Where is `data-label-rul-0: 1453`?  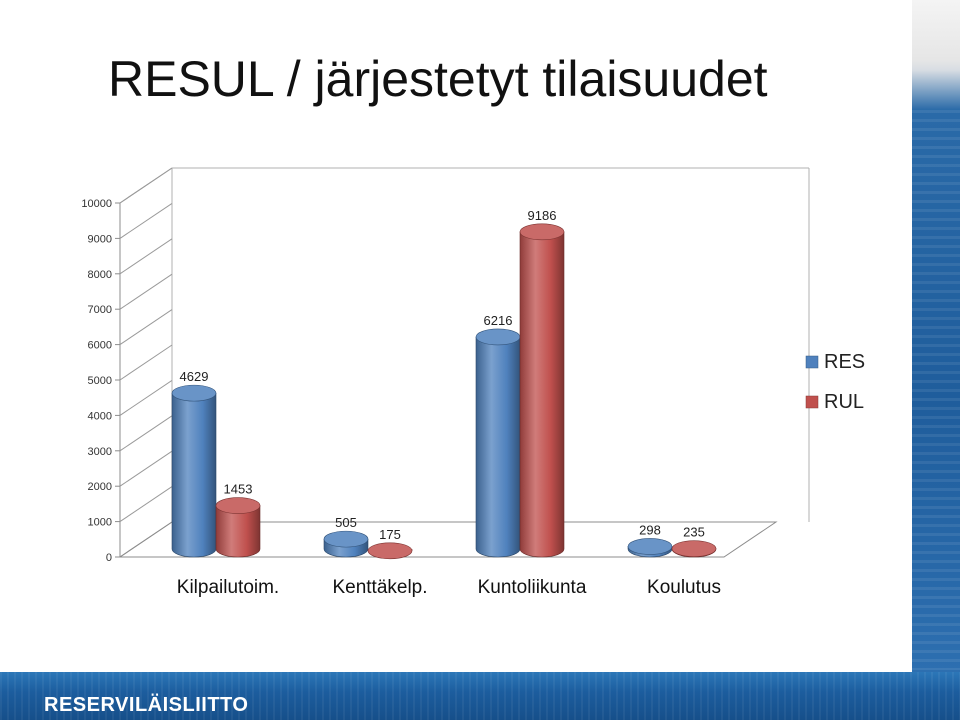
data-label-rul-0: 1453 is located at coordinates (238, 489).